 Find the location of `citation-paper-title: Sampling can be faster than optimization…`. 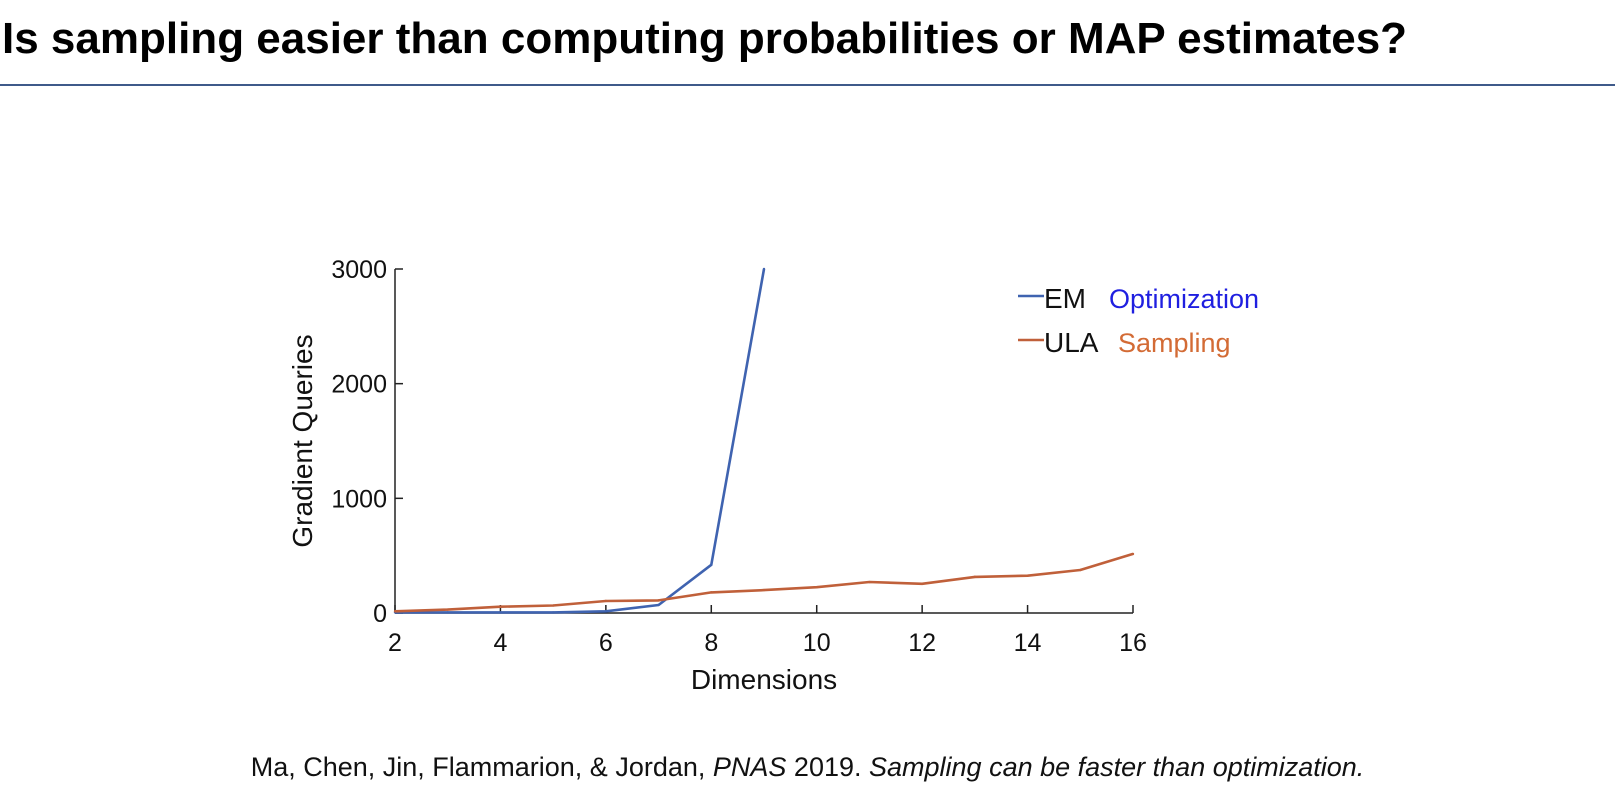

citation-paper-title: Sampling can be faster than optimization… is located at coordinates (1117, 767).